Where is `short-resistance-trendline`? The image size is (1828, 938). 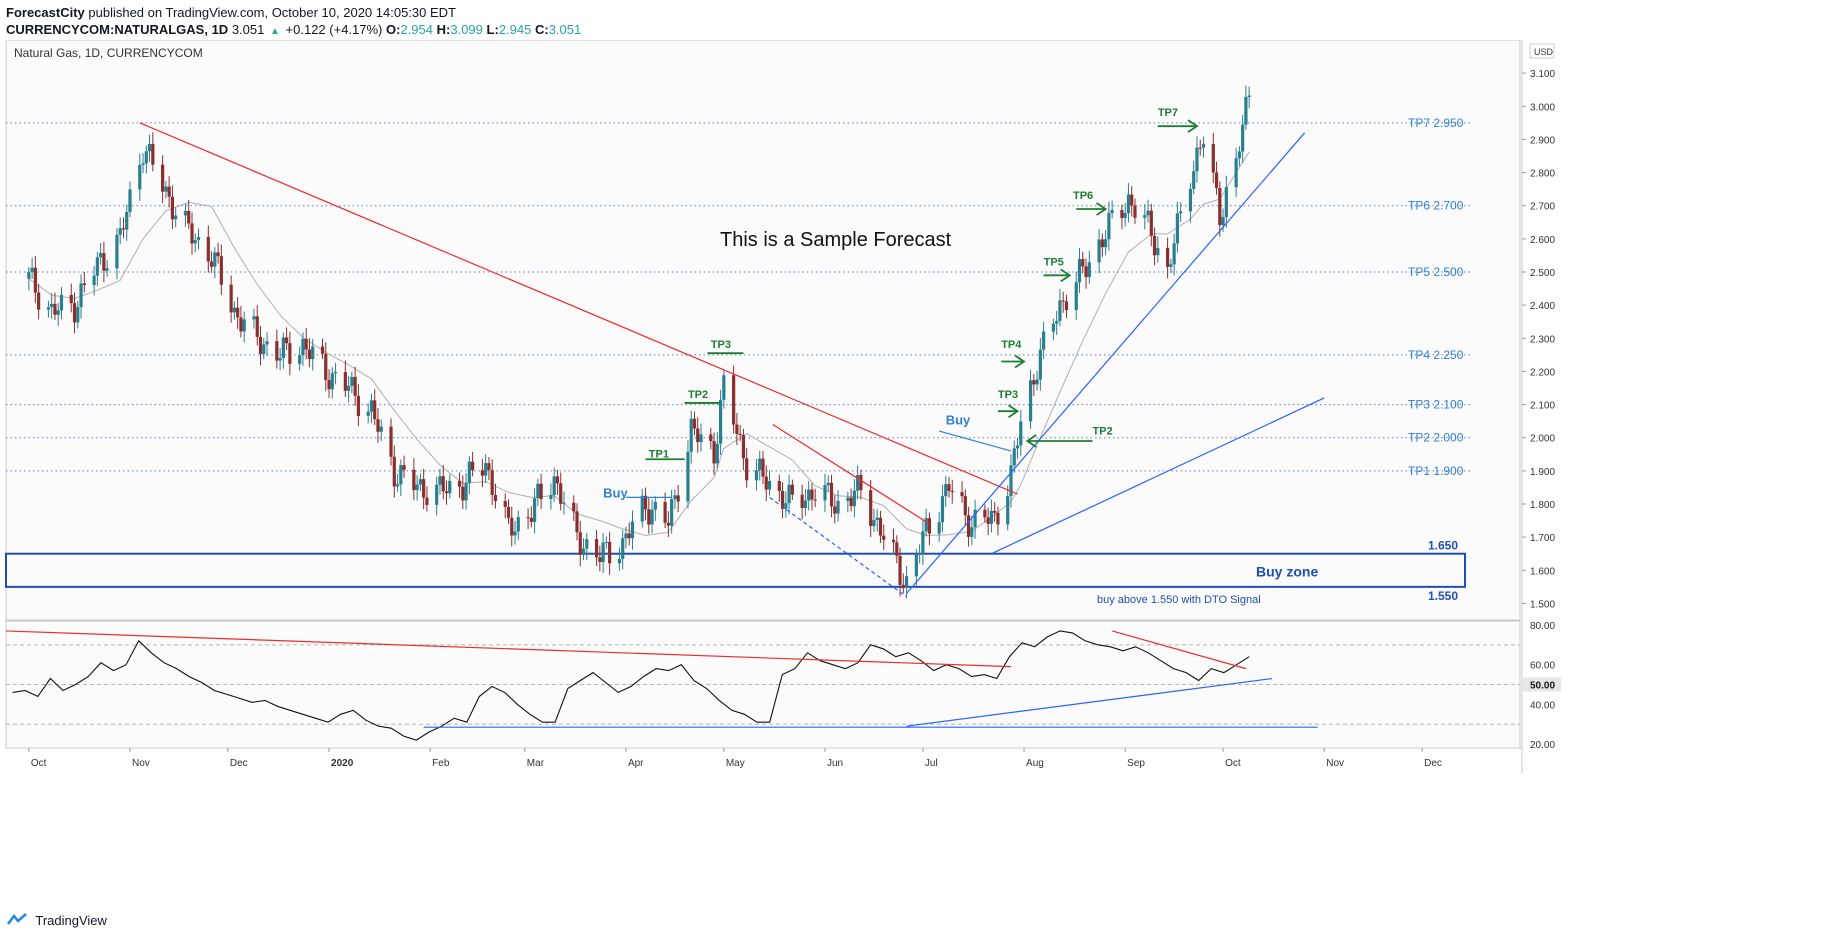
short-resistance-trendline is located at coordinates (851, 474).